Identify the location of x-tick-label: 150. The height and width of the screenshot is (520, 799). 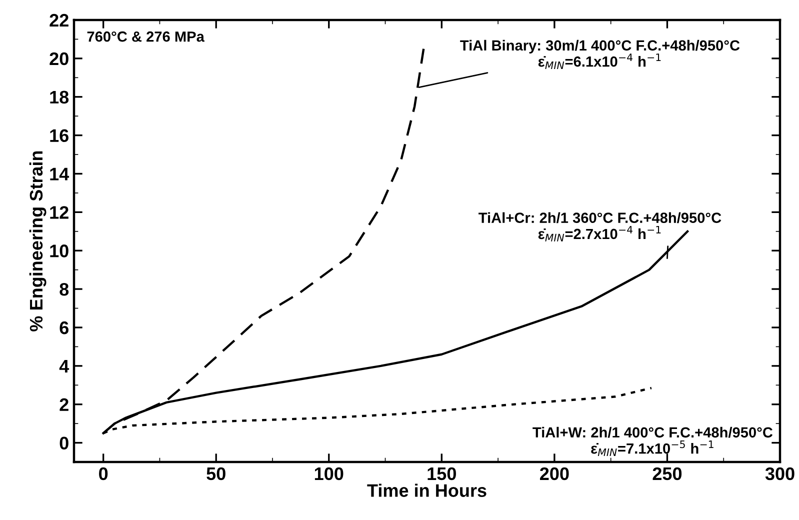
(442, 473).